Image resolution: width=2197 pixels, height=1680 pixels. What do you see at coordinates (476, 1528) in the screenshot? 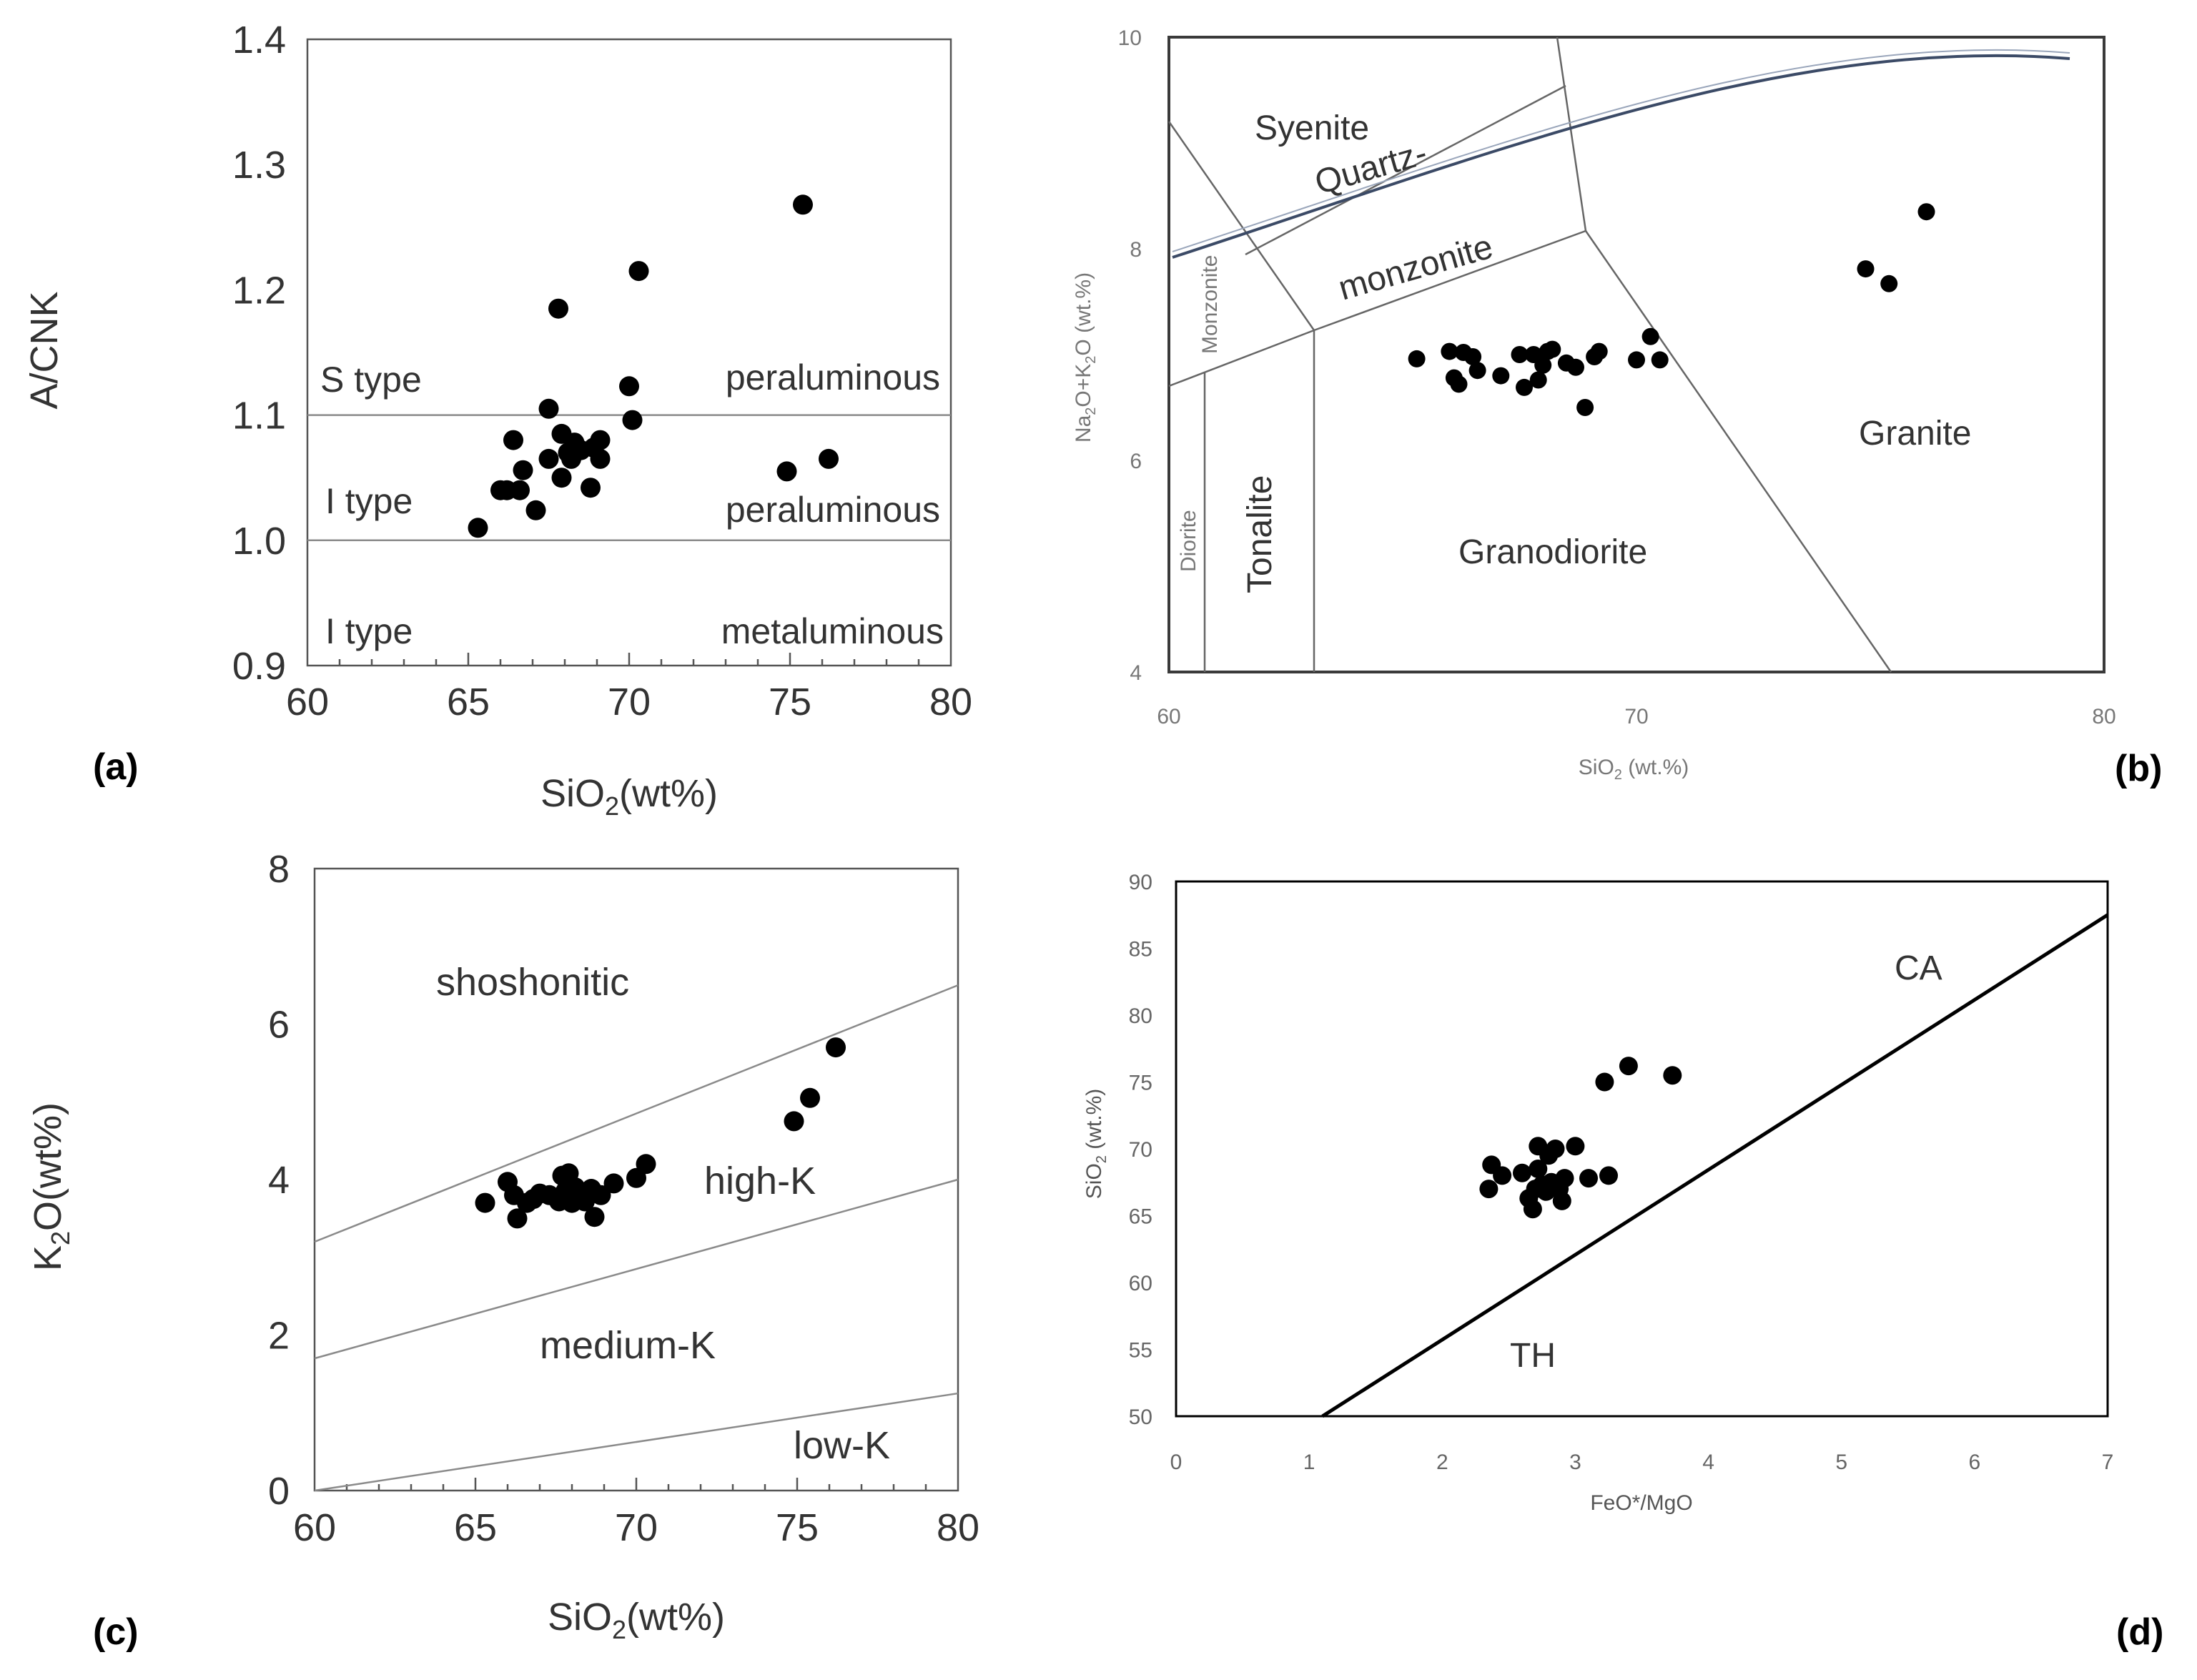
I see `panel-c-x-tick-label: 65` at bounding box center [476, 1528].